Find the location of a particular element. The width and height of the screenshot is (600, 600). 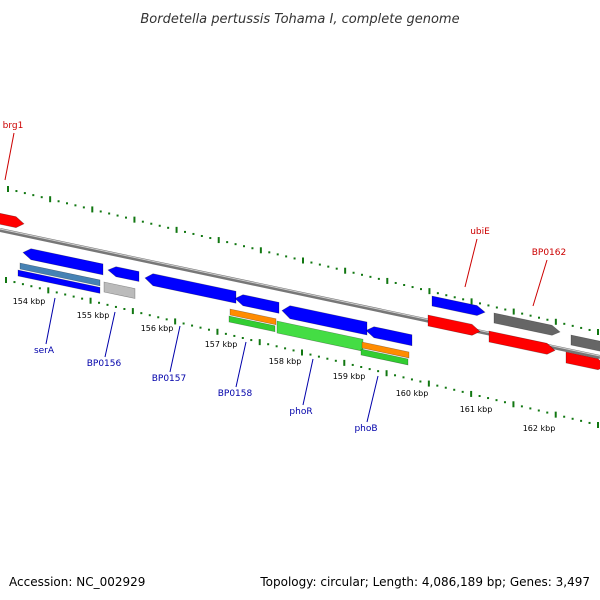

feature-brg1-forward-cds is located at coordinates (12, 220).